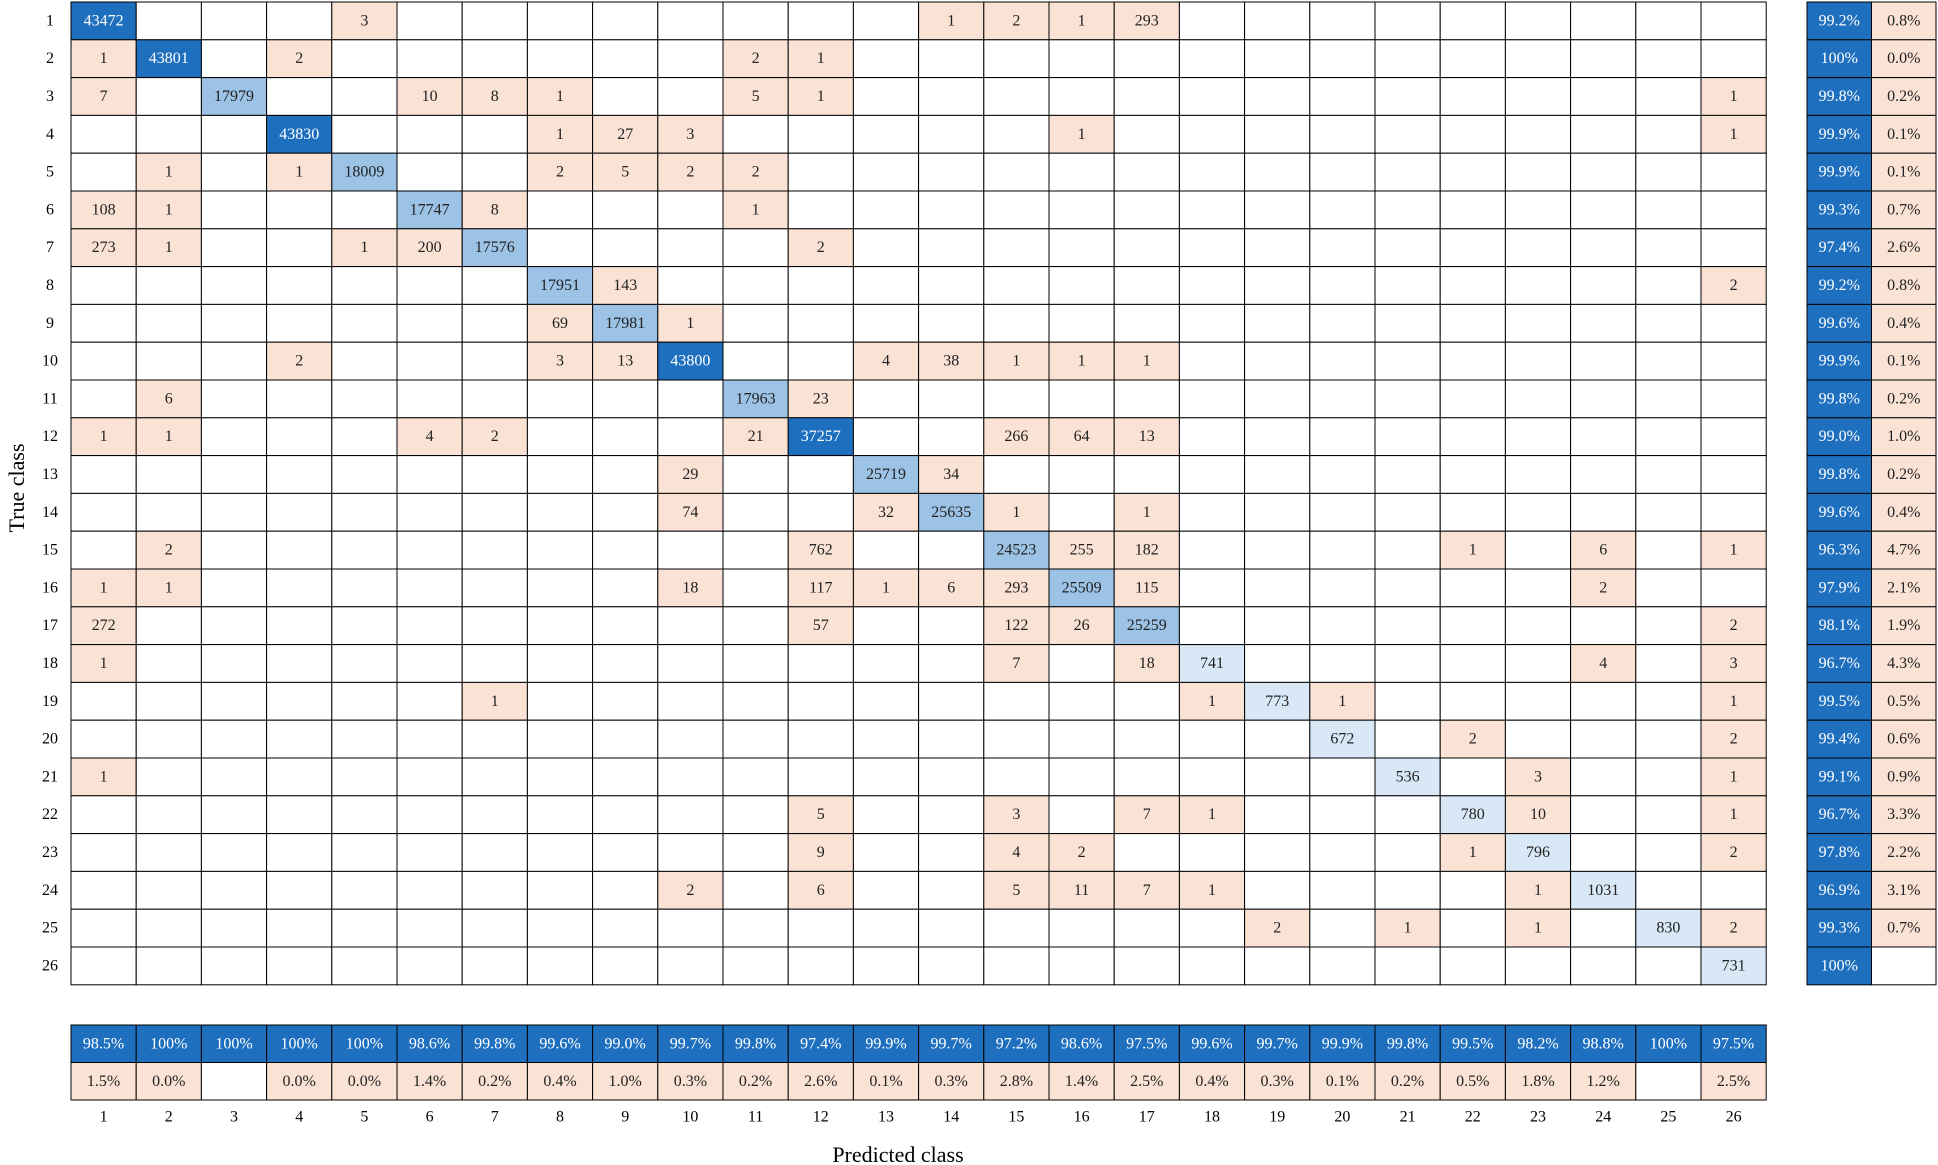 The height and width of the screenshot is (1165, 1938). What do you see at coordinates (1472, 1043) in the screenshot?
I see `column-precision-value: 99.5%` at bounding box center [1472, 1043].